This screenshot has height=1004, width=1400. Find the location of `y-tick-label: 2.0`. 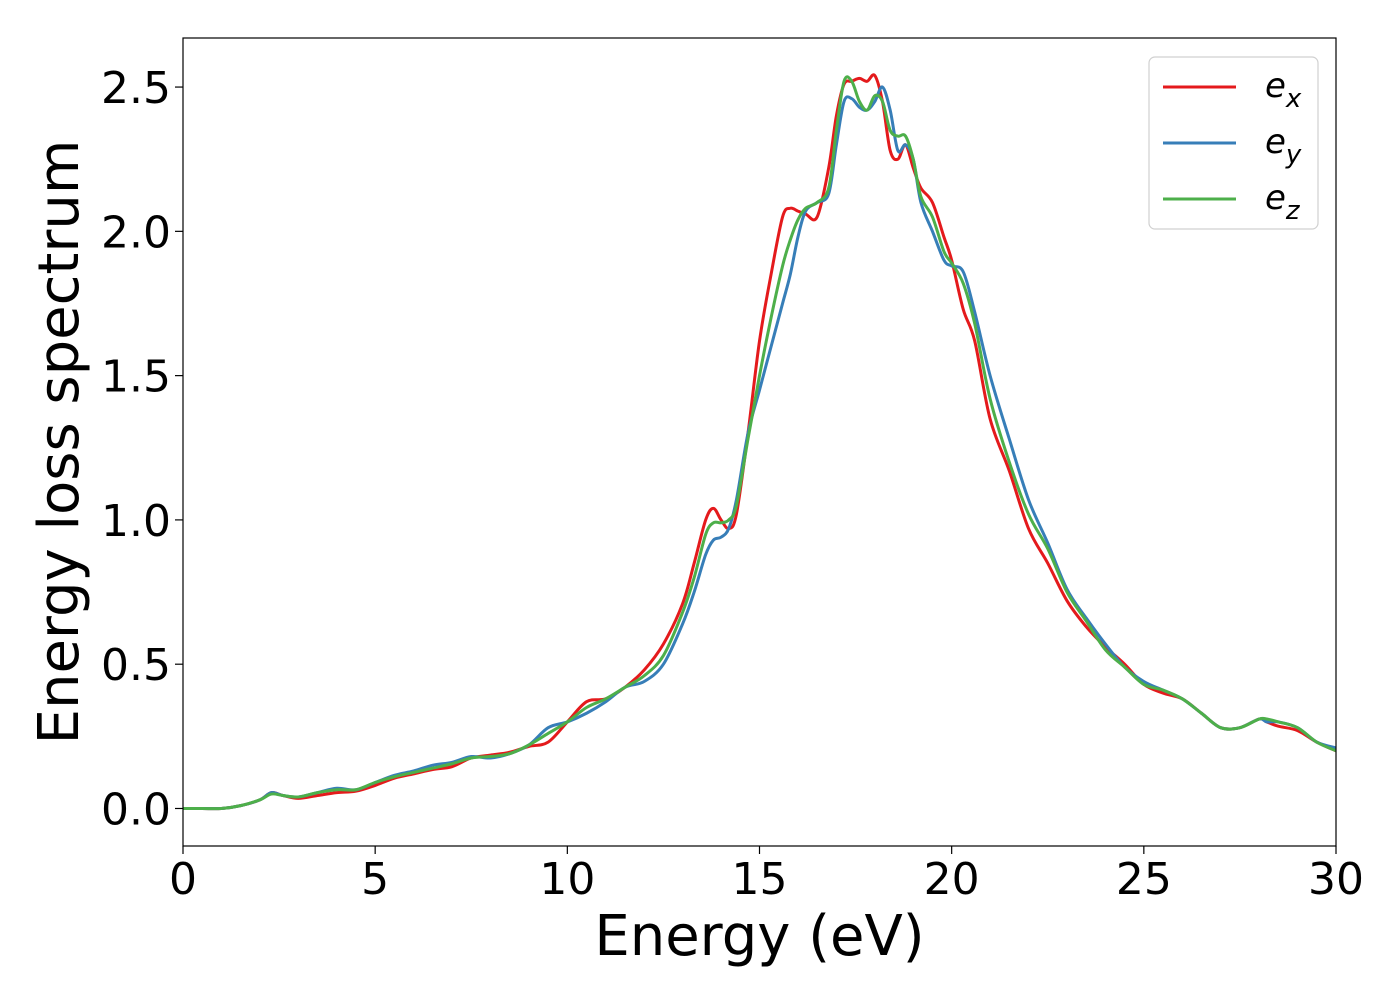

y-tick-label: 2.0 is located at coordinates (136, 232).